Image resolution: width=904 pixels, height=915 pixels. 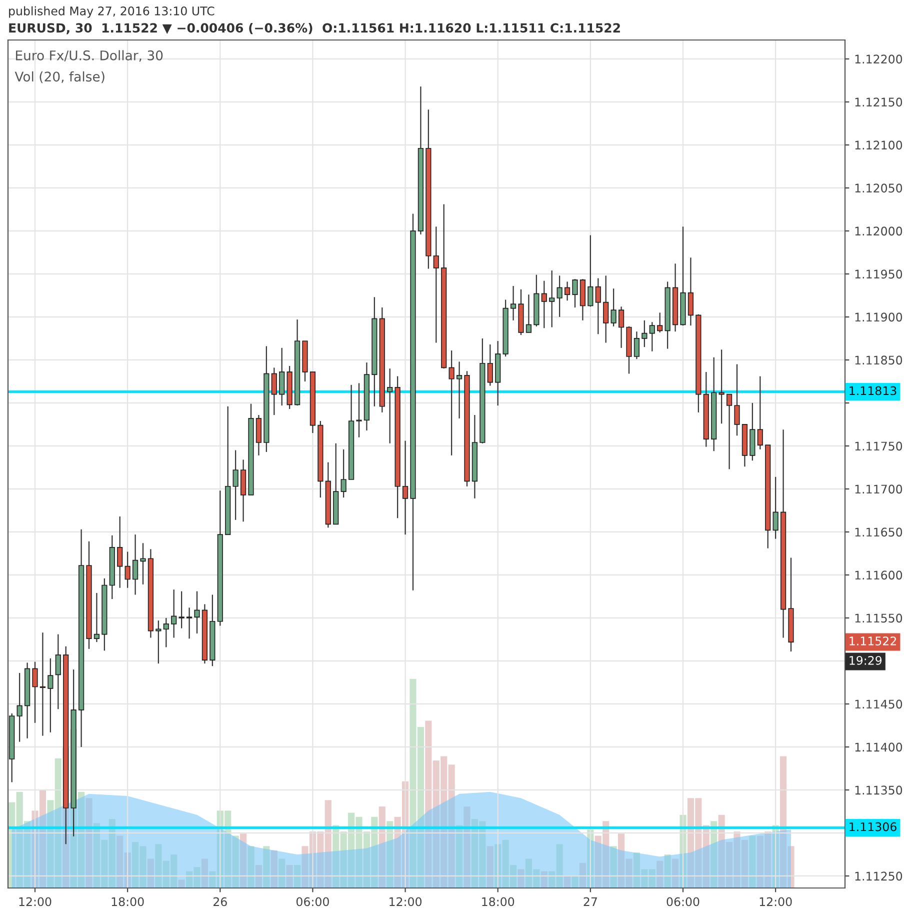 I want to click on y-tick-label: 1.11350, so click(x=878, y=790).